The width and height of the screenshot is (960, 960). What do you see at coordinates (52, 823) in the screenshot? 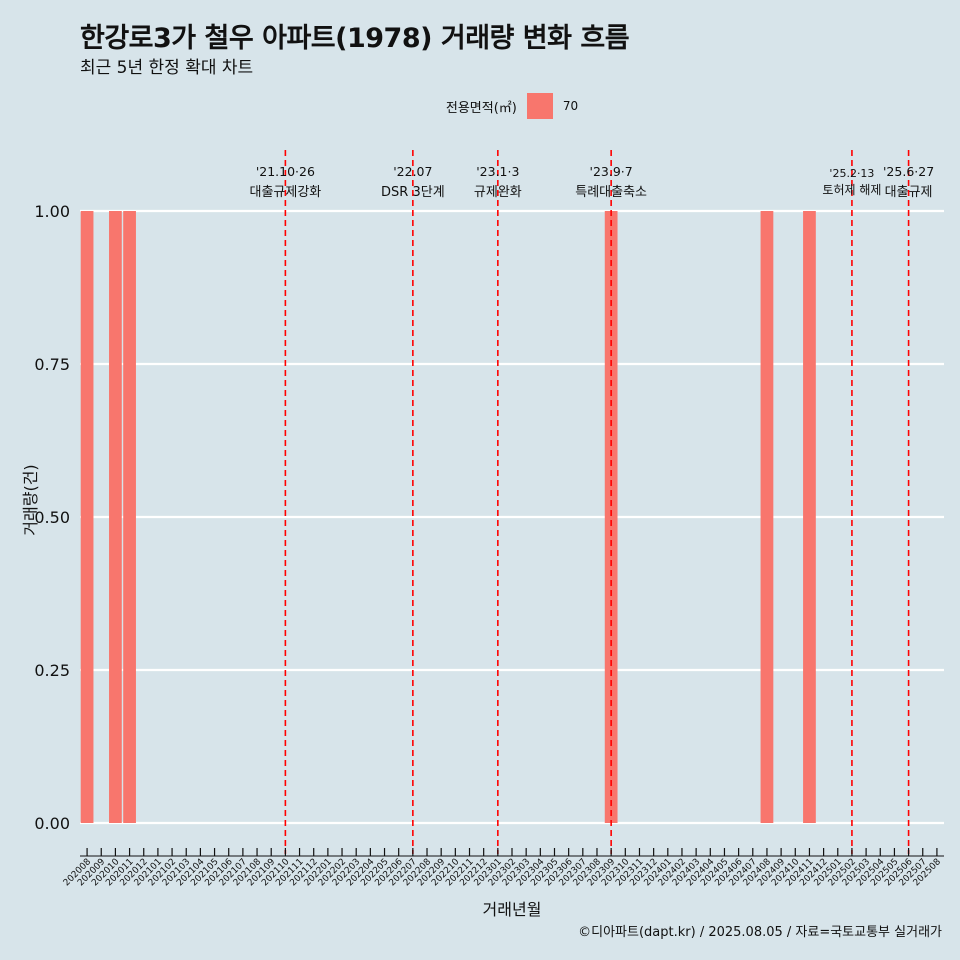
I see `y-tick-label: 0.00` at bounding box center [52, 823].